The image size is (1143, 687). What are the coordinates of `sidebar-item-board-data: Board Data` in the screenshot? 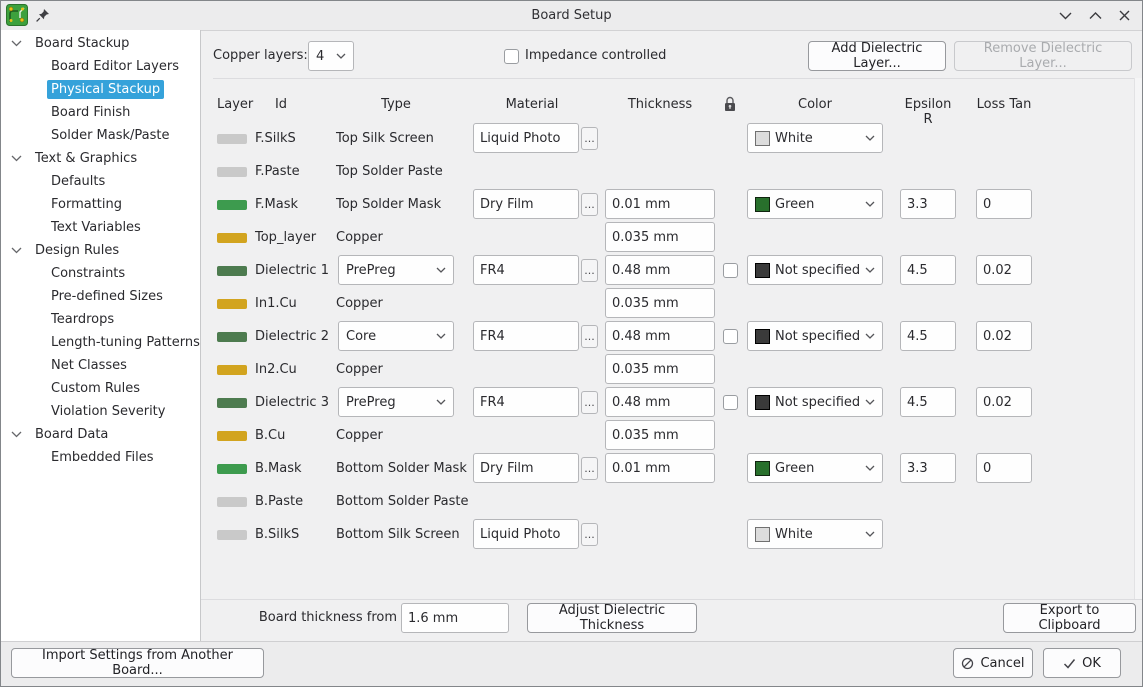 It's located at (100, 434).